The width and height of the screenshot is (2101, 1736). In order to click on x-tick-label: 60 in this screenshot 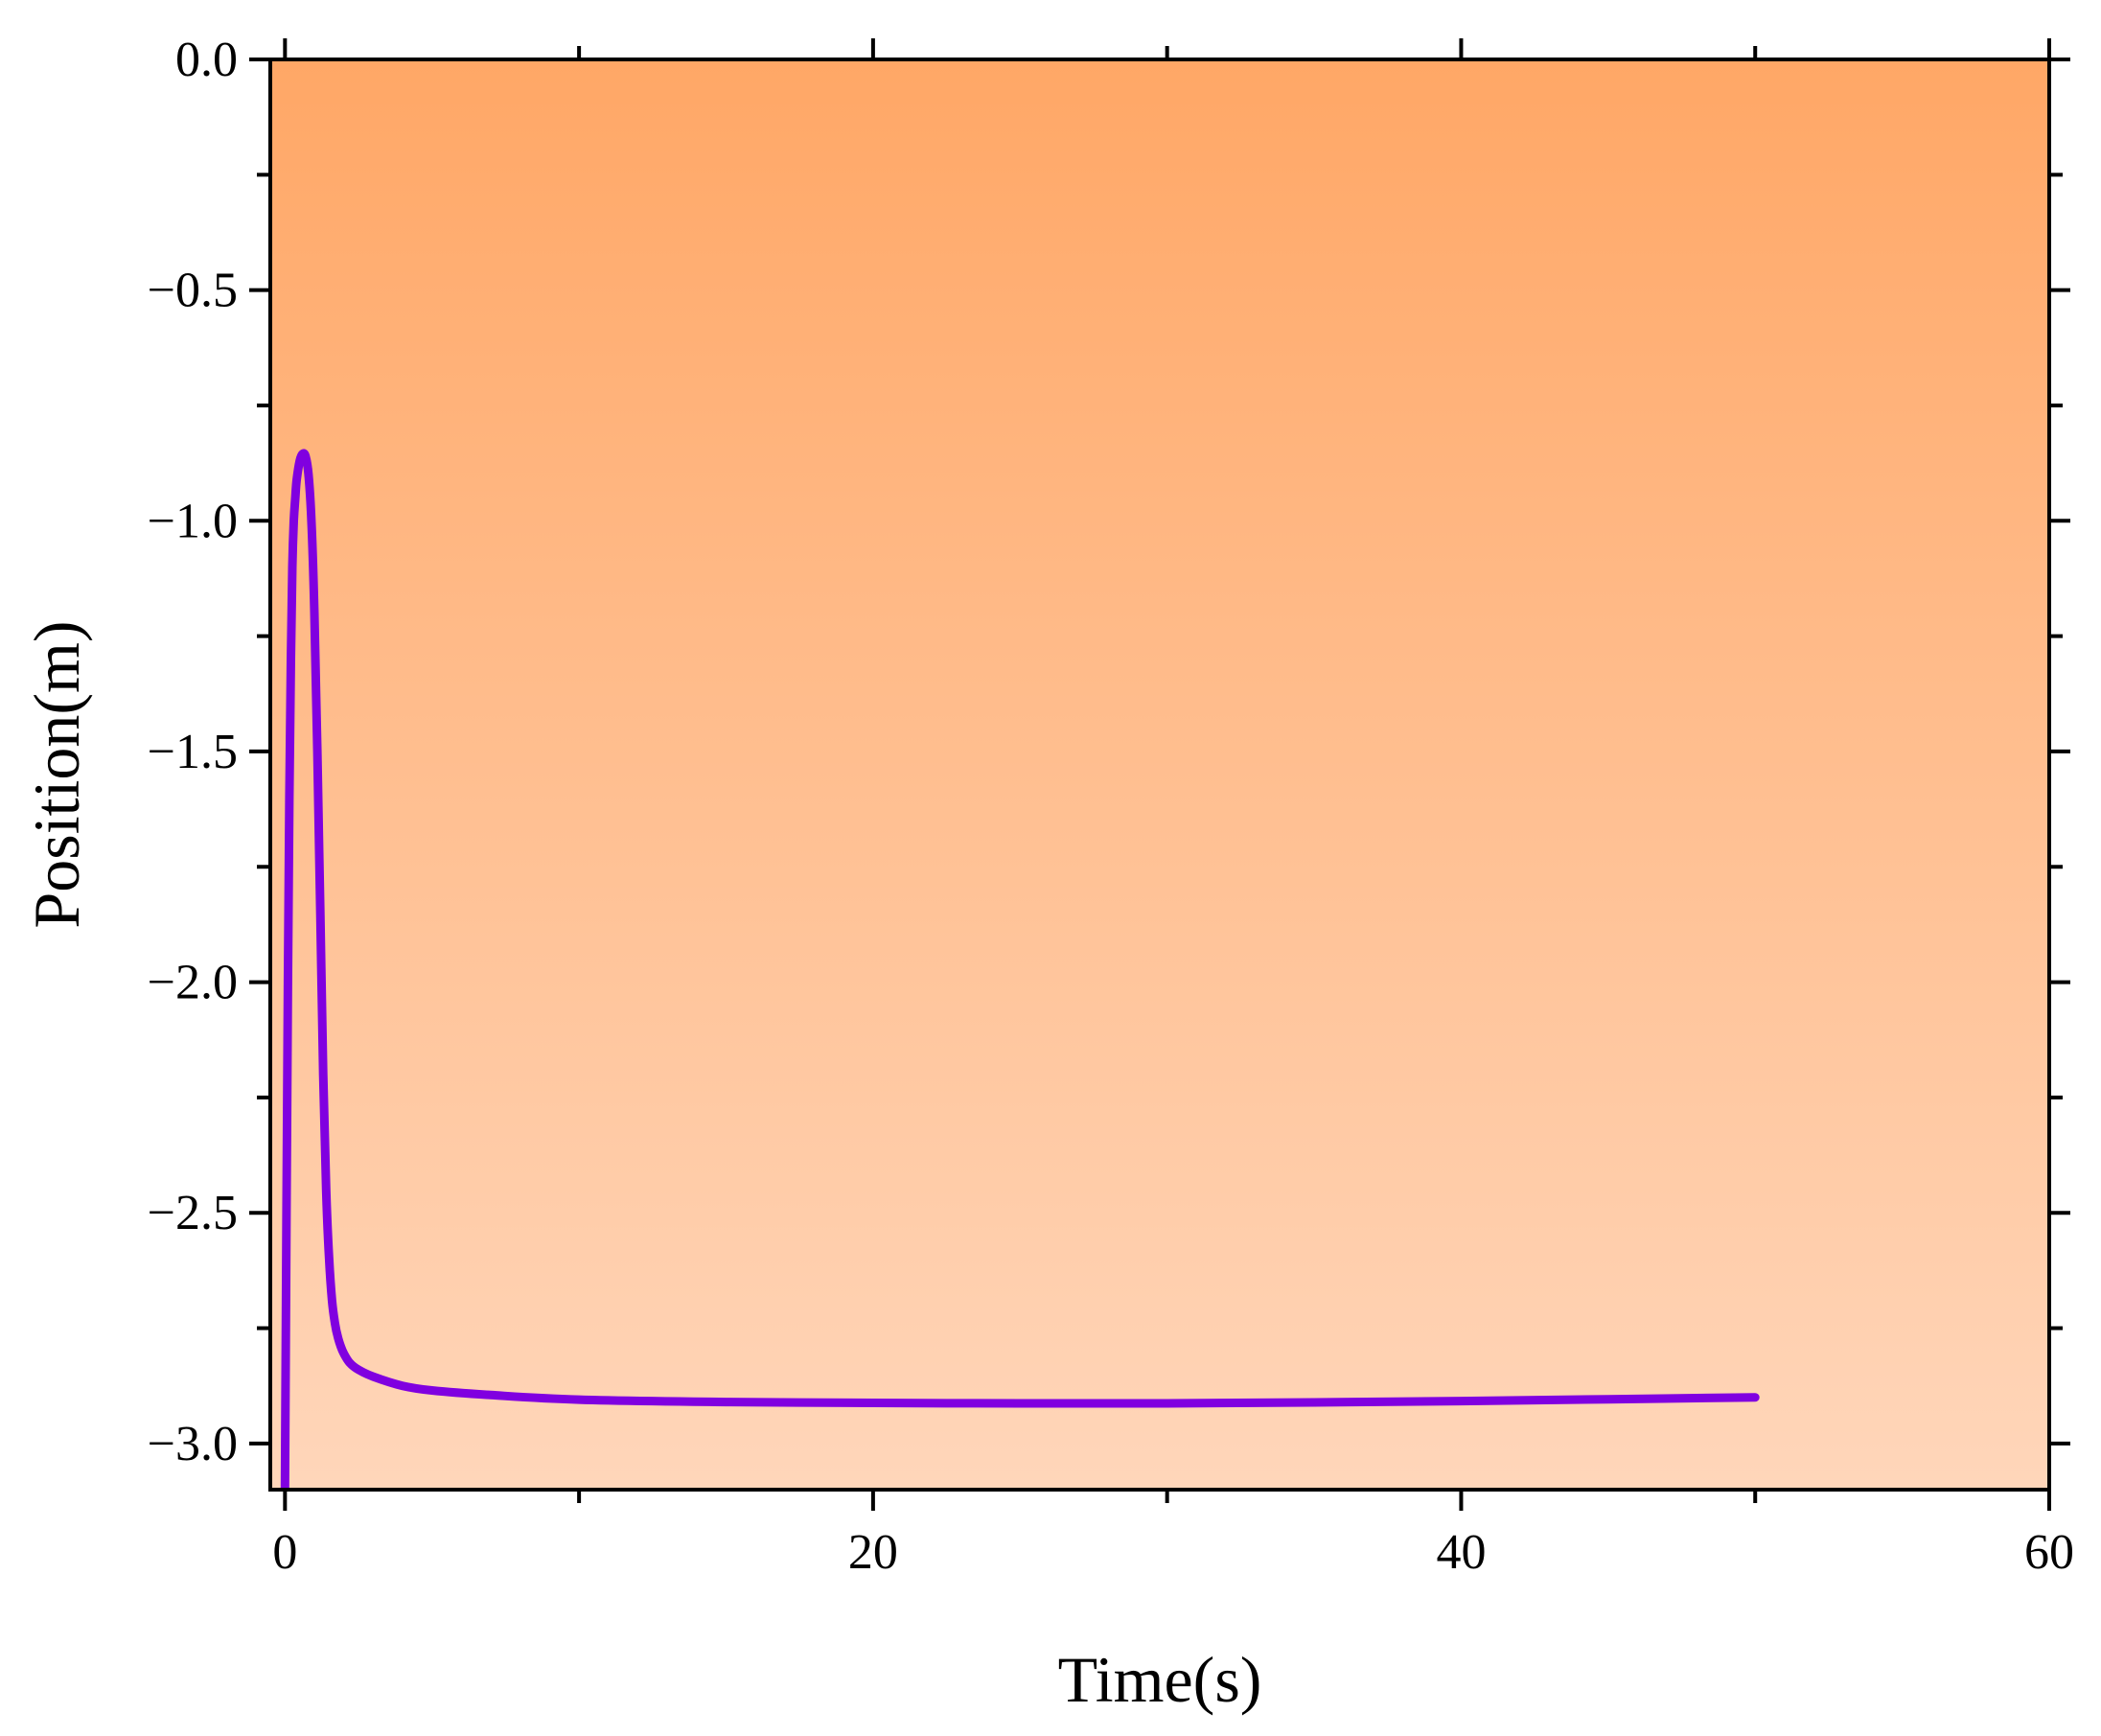, I will do `click(2049, 1553)`.